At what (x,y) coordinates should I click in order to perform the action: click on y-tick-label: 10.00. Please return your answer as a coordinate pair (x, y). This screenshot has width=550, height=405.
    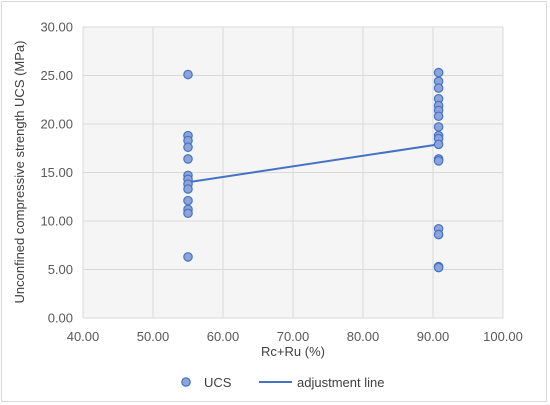
    Looking at the image, I should click on (56, 221).